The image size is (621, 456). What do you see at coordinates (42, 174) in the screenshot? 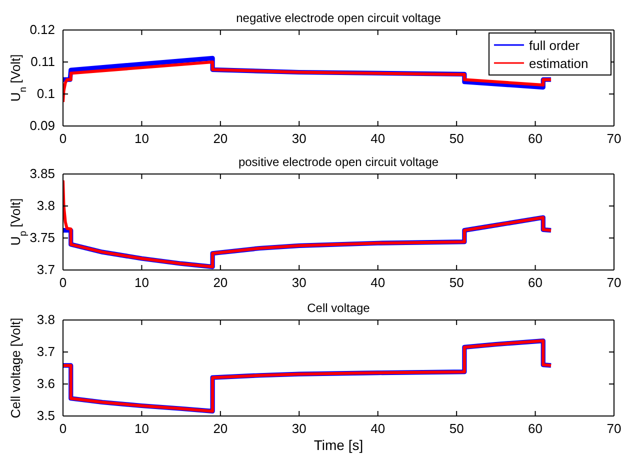
I see `y-tick-label: 3.85` at bounding box center [42, 174].